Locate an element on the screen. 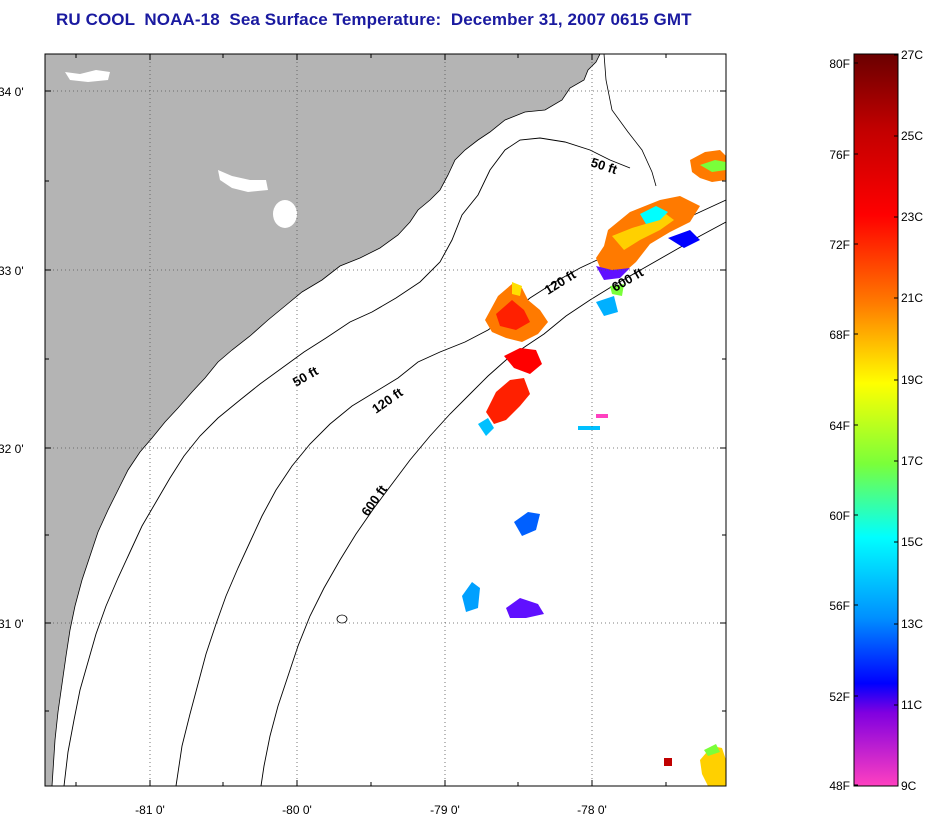  lon-label-78: -78 0' is located at coordinates (592, 810).